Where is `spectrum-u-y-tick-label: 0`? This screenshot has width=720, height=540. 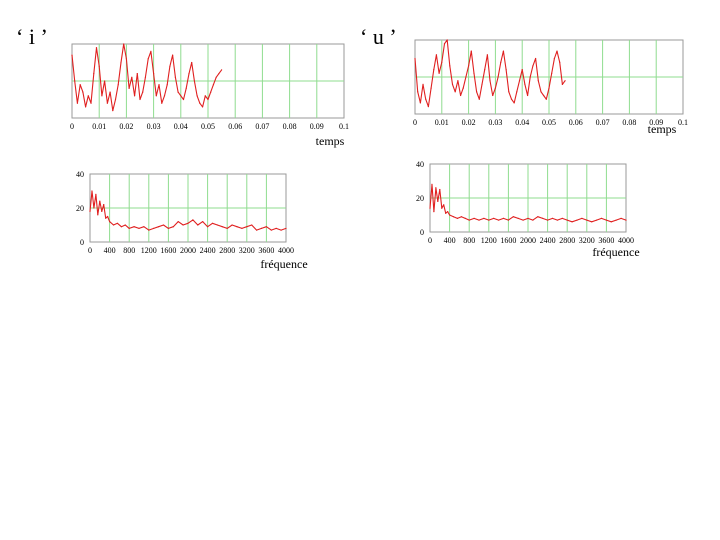 spectrum-u-y-tick-label: 0 is located at coordinates (422, 232).